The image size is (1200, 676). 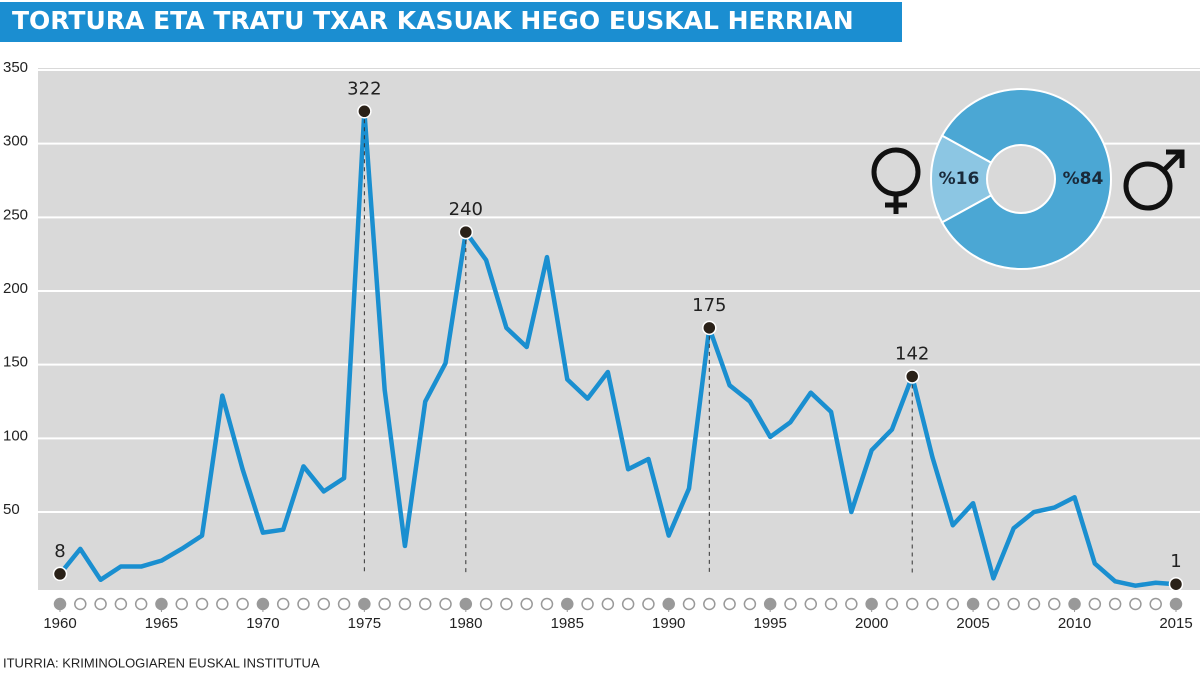 What do you see at coordinates (709, 305) in the screenshot?
I see `data-label: 175` at bounding box center [709, 305].